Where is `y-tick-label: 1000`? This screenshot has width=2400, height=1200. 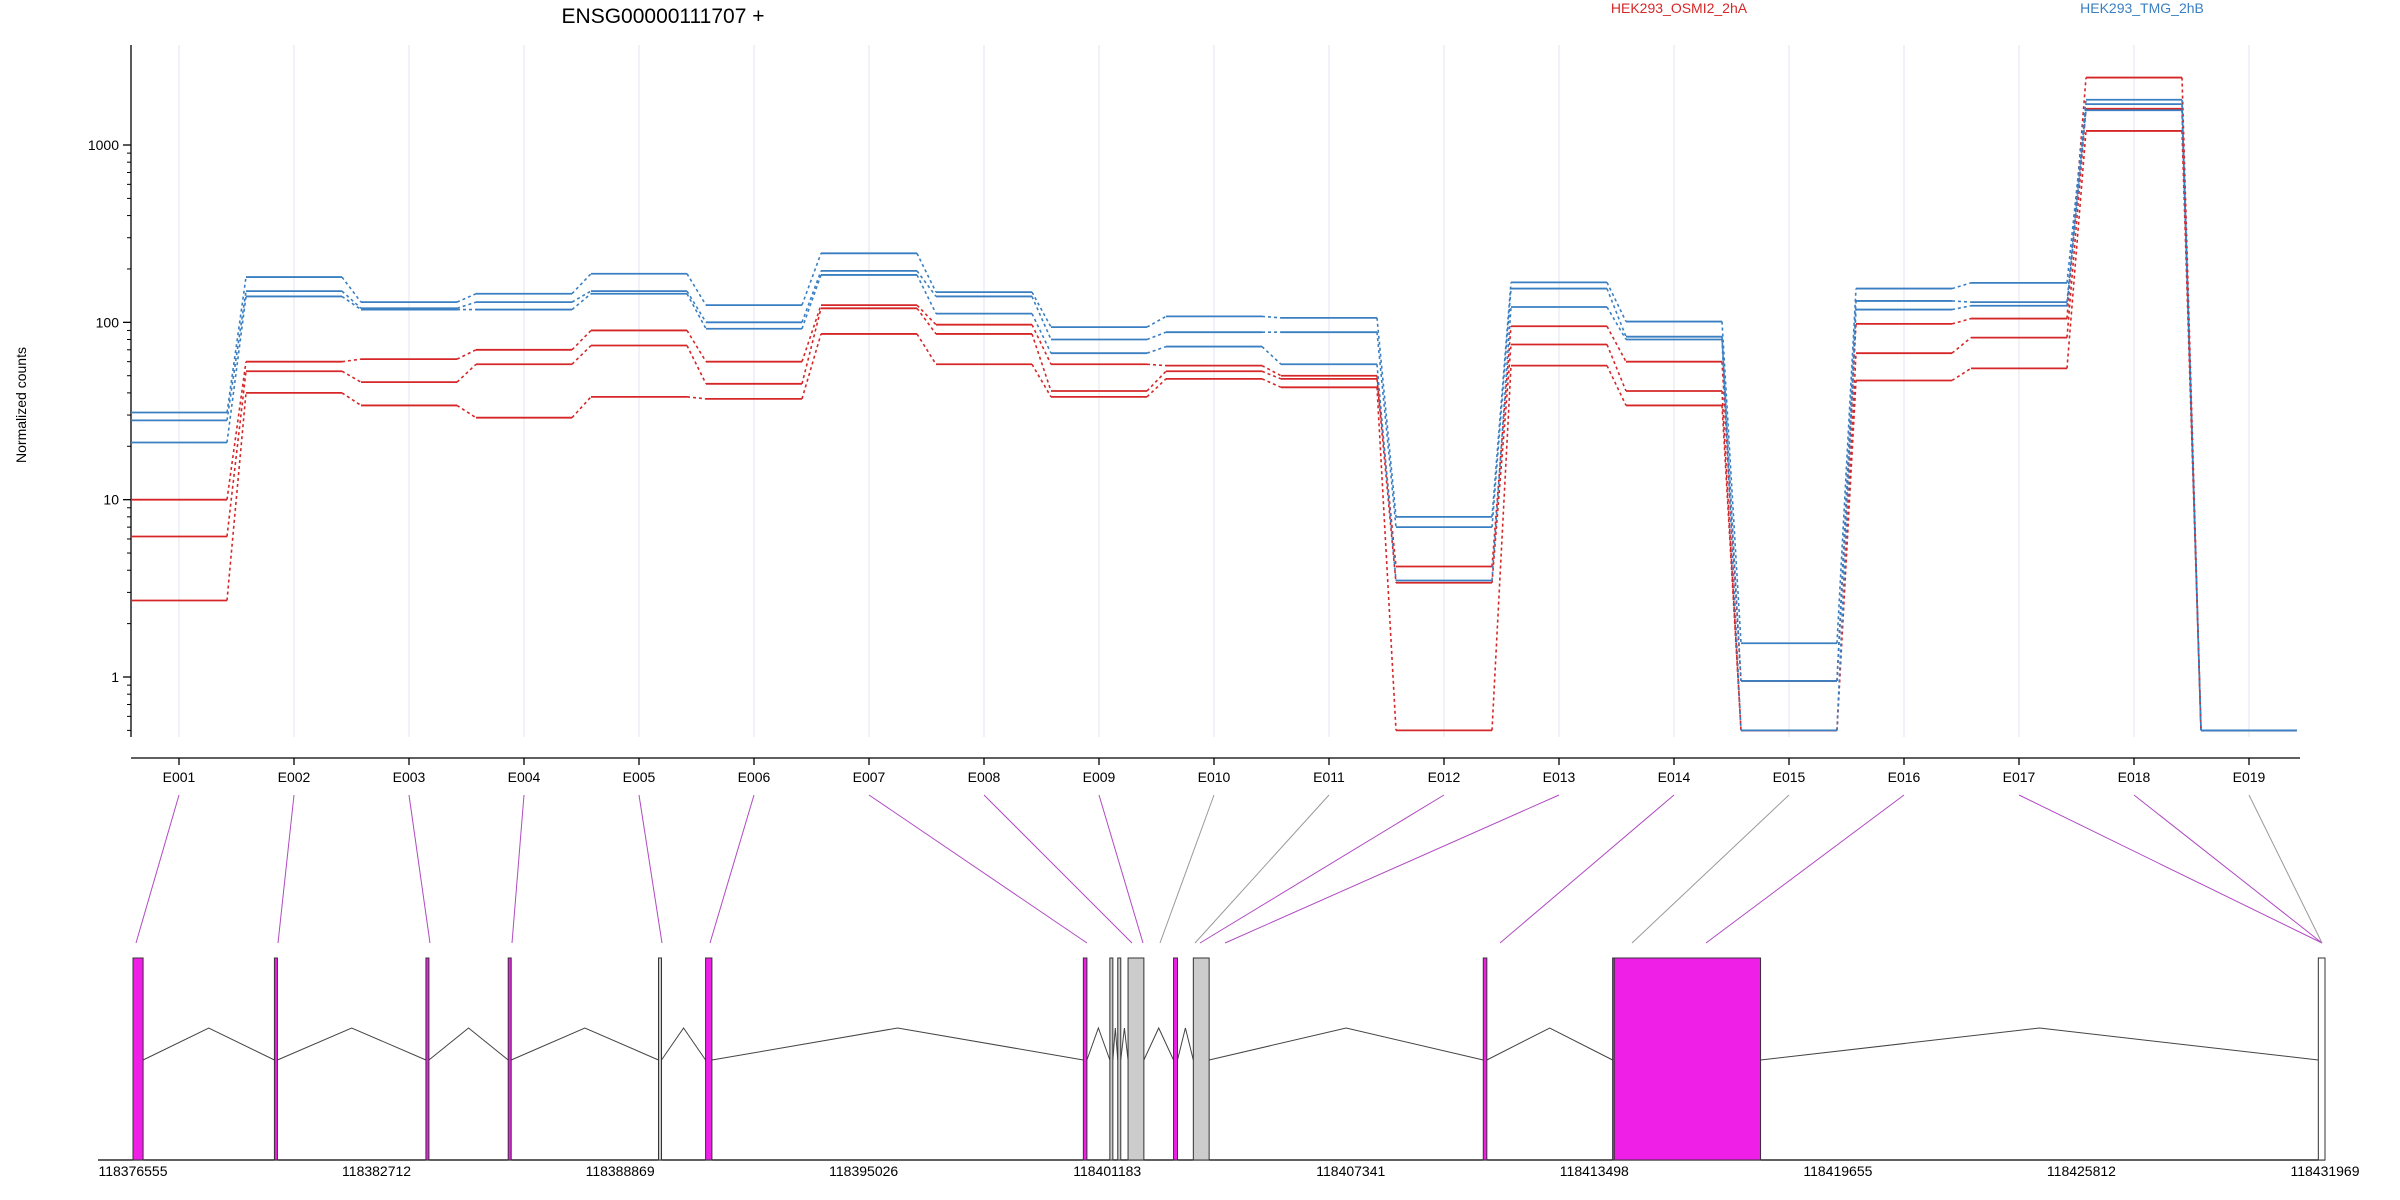
y-tick-label: 1000 is located at coordinates (103, 145).